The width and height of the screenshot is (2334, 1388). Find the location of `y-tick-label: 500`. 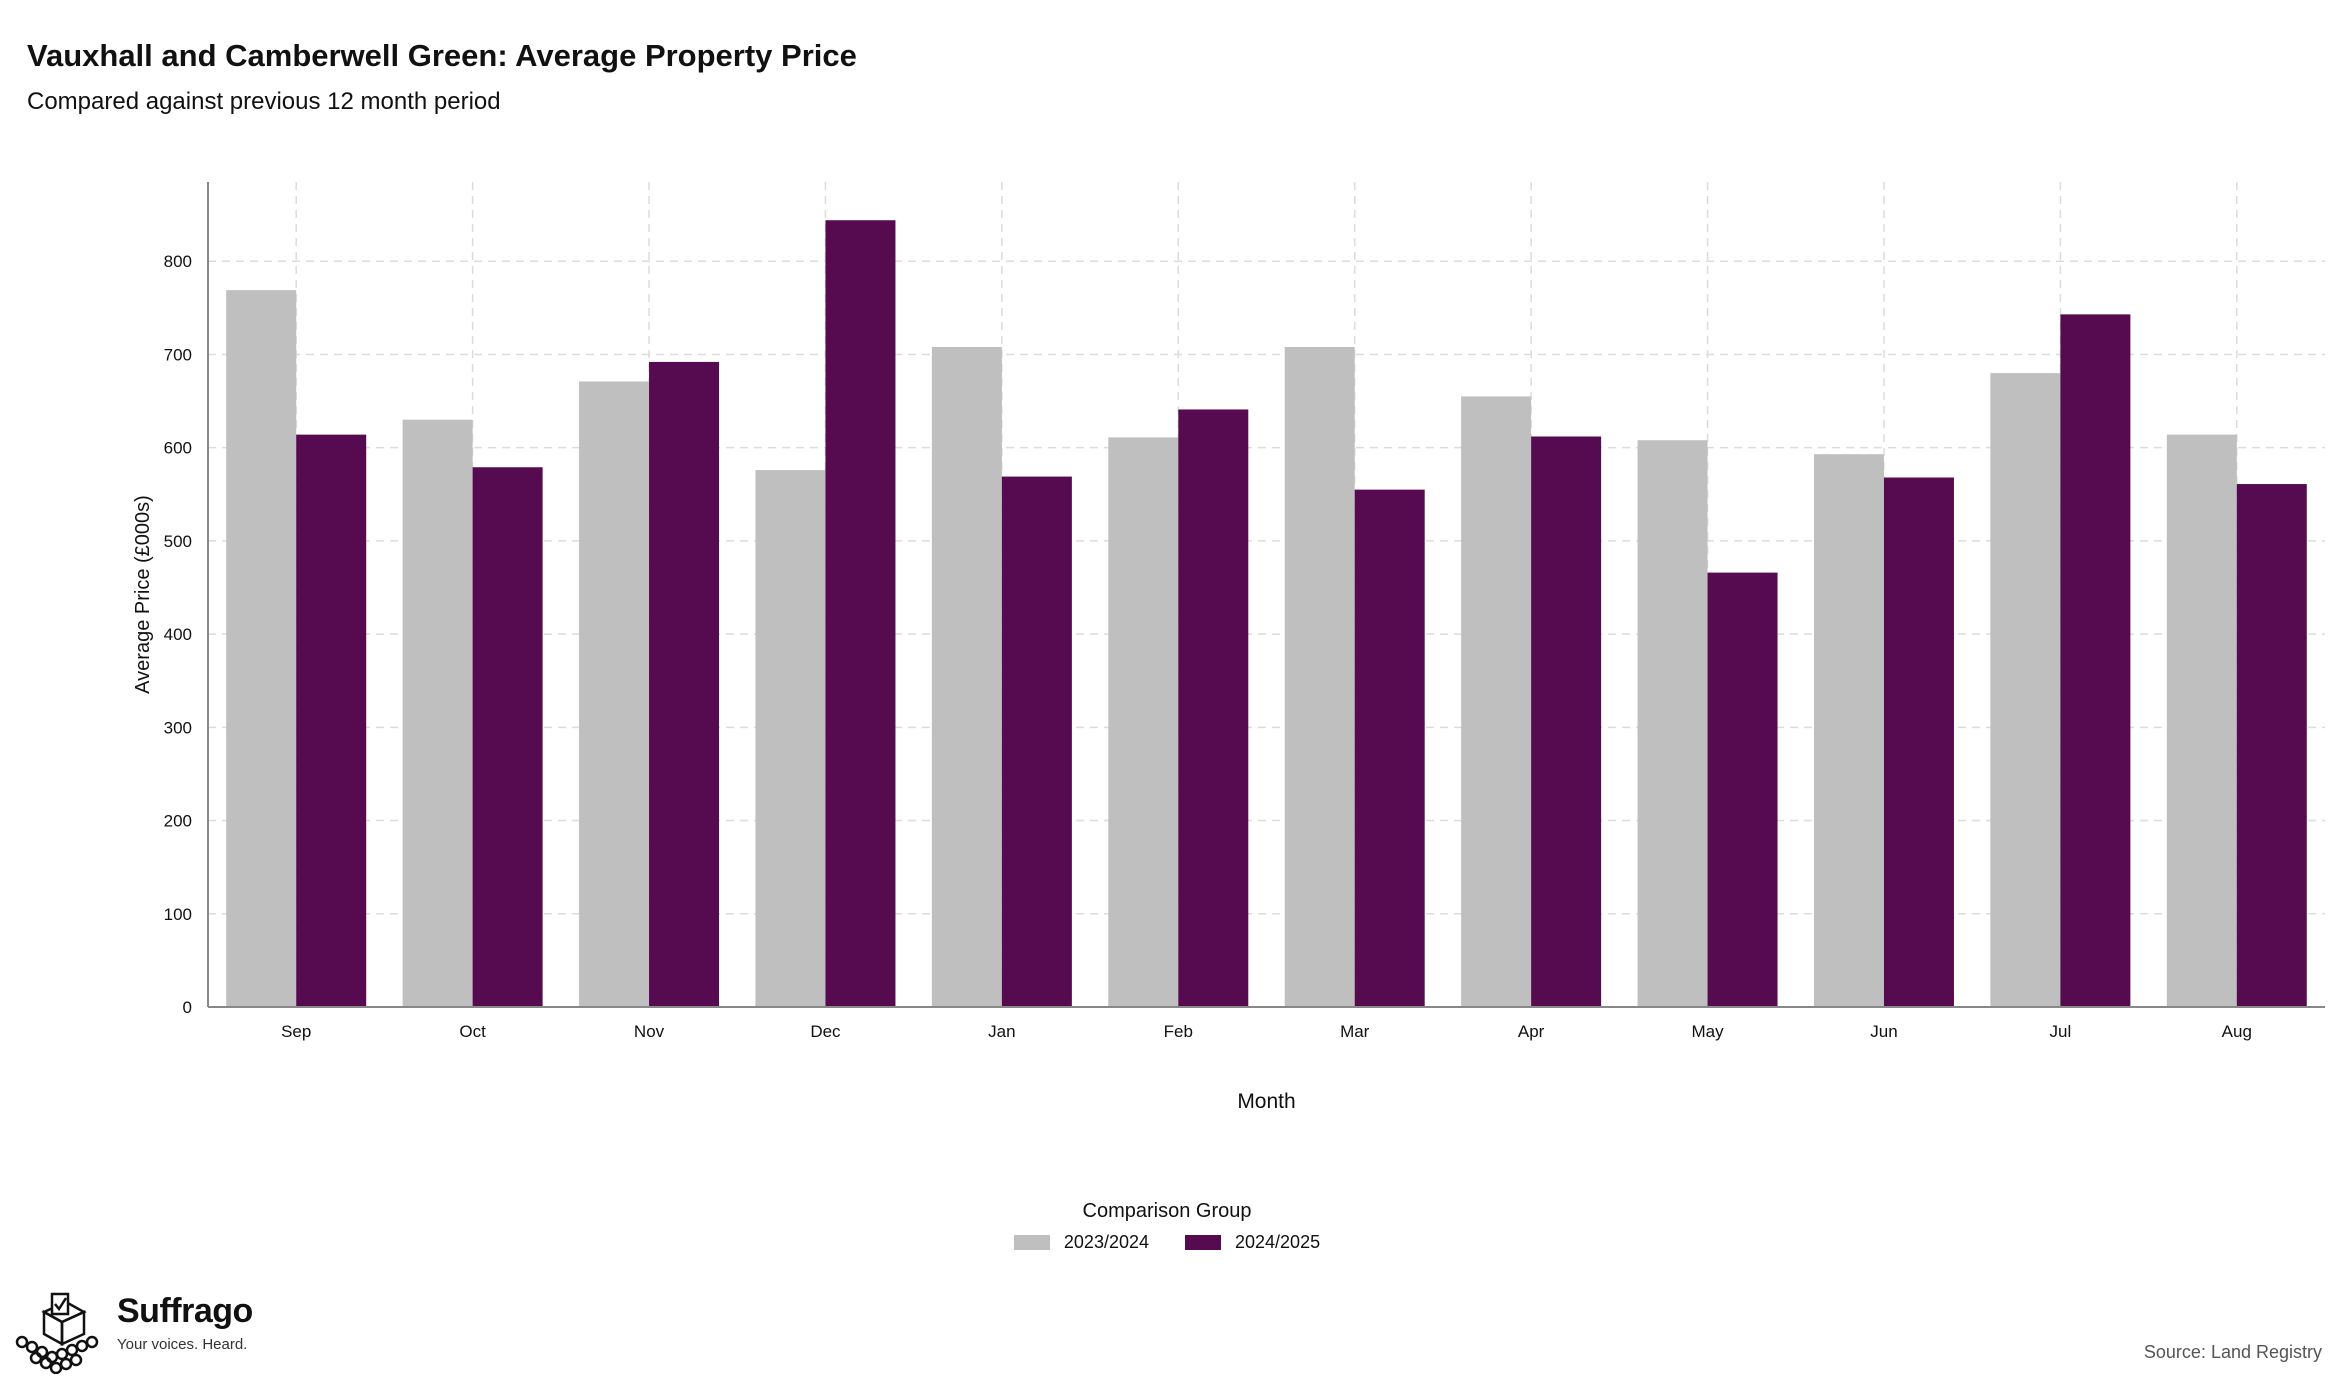

y-tick-label: 500 is located at coordinates (178, 541).